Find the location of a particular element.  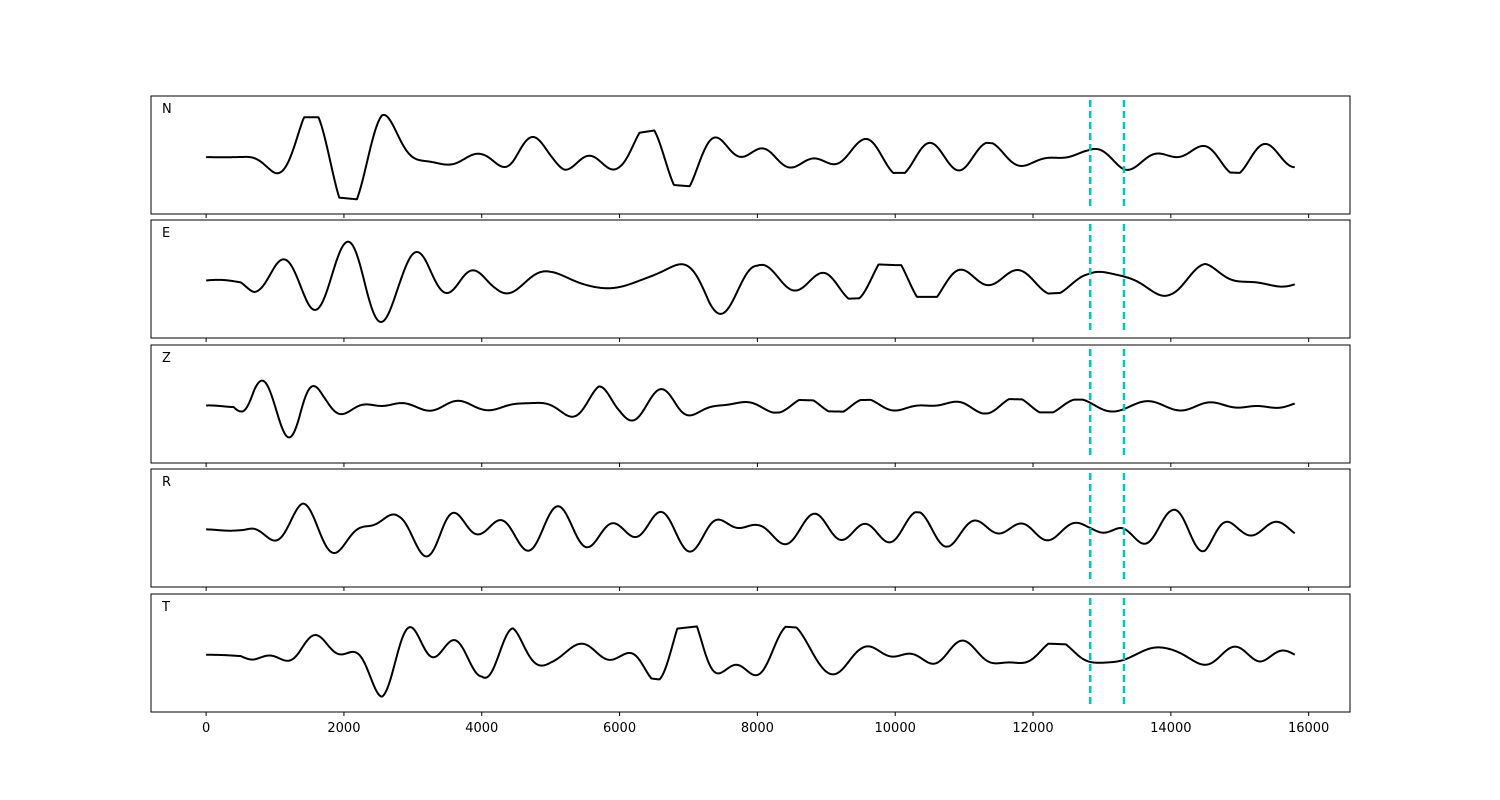

x-tick-label: 2000 is located at coordinates (343, 728).